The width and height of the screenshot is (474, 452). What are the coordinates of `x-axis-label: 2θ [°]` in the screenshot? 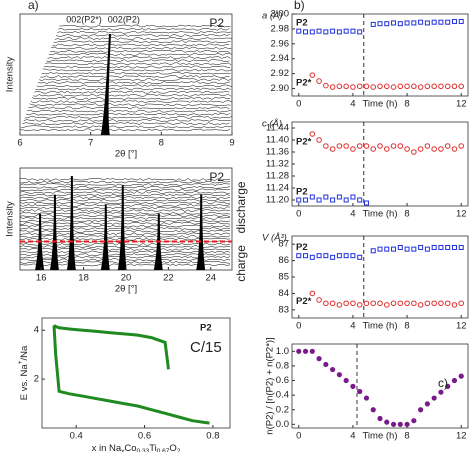 It's located at (126, 289).